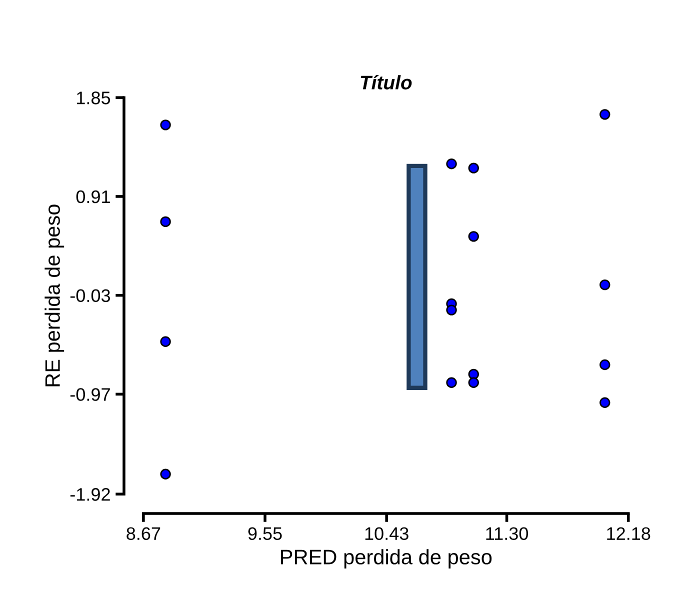 This screenshot has width=683, height=610. What do you see at coordinates (90, 394) in the screenshot?
I see `y-tick-label: -0.97` at bounding box center [90, 394].